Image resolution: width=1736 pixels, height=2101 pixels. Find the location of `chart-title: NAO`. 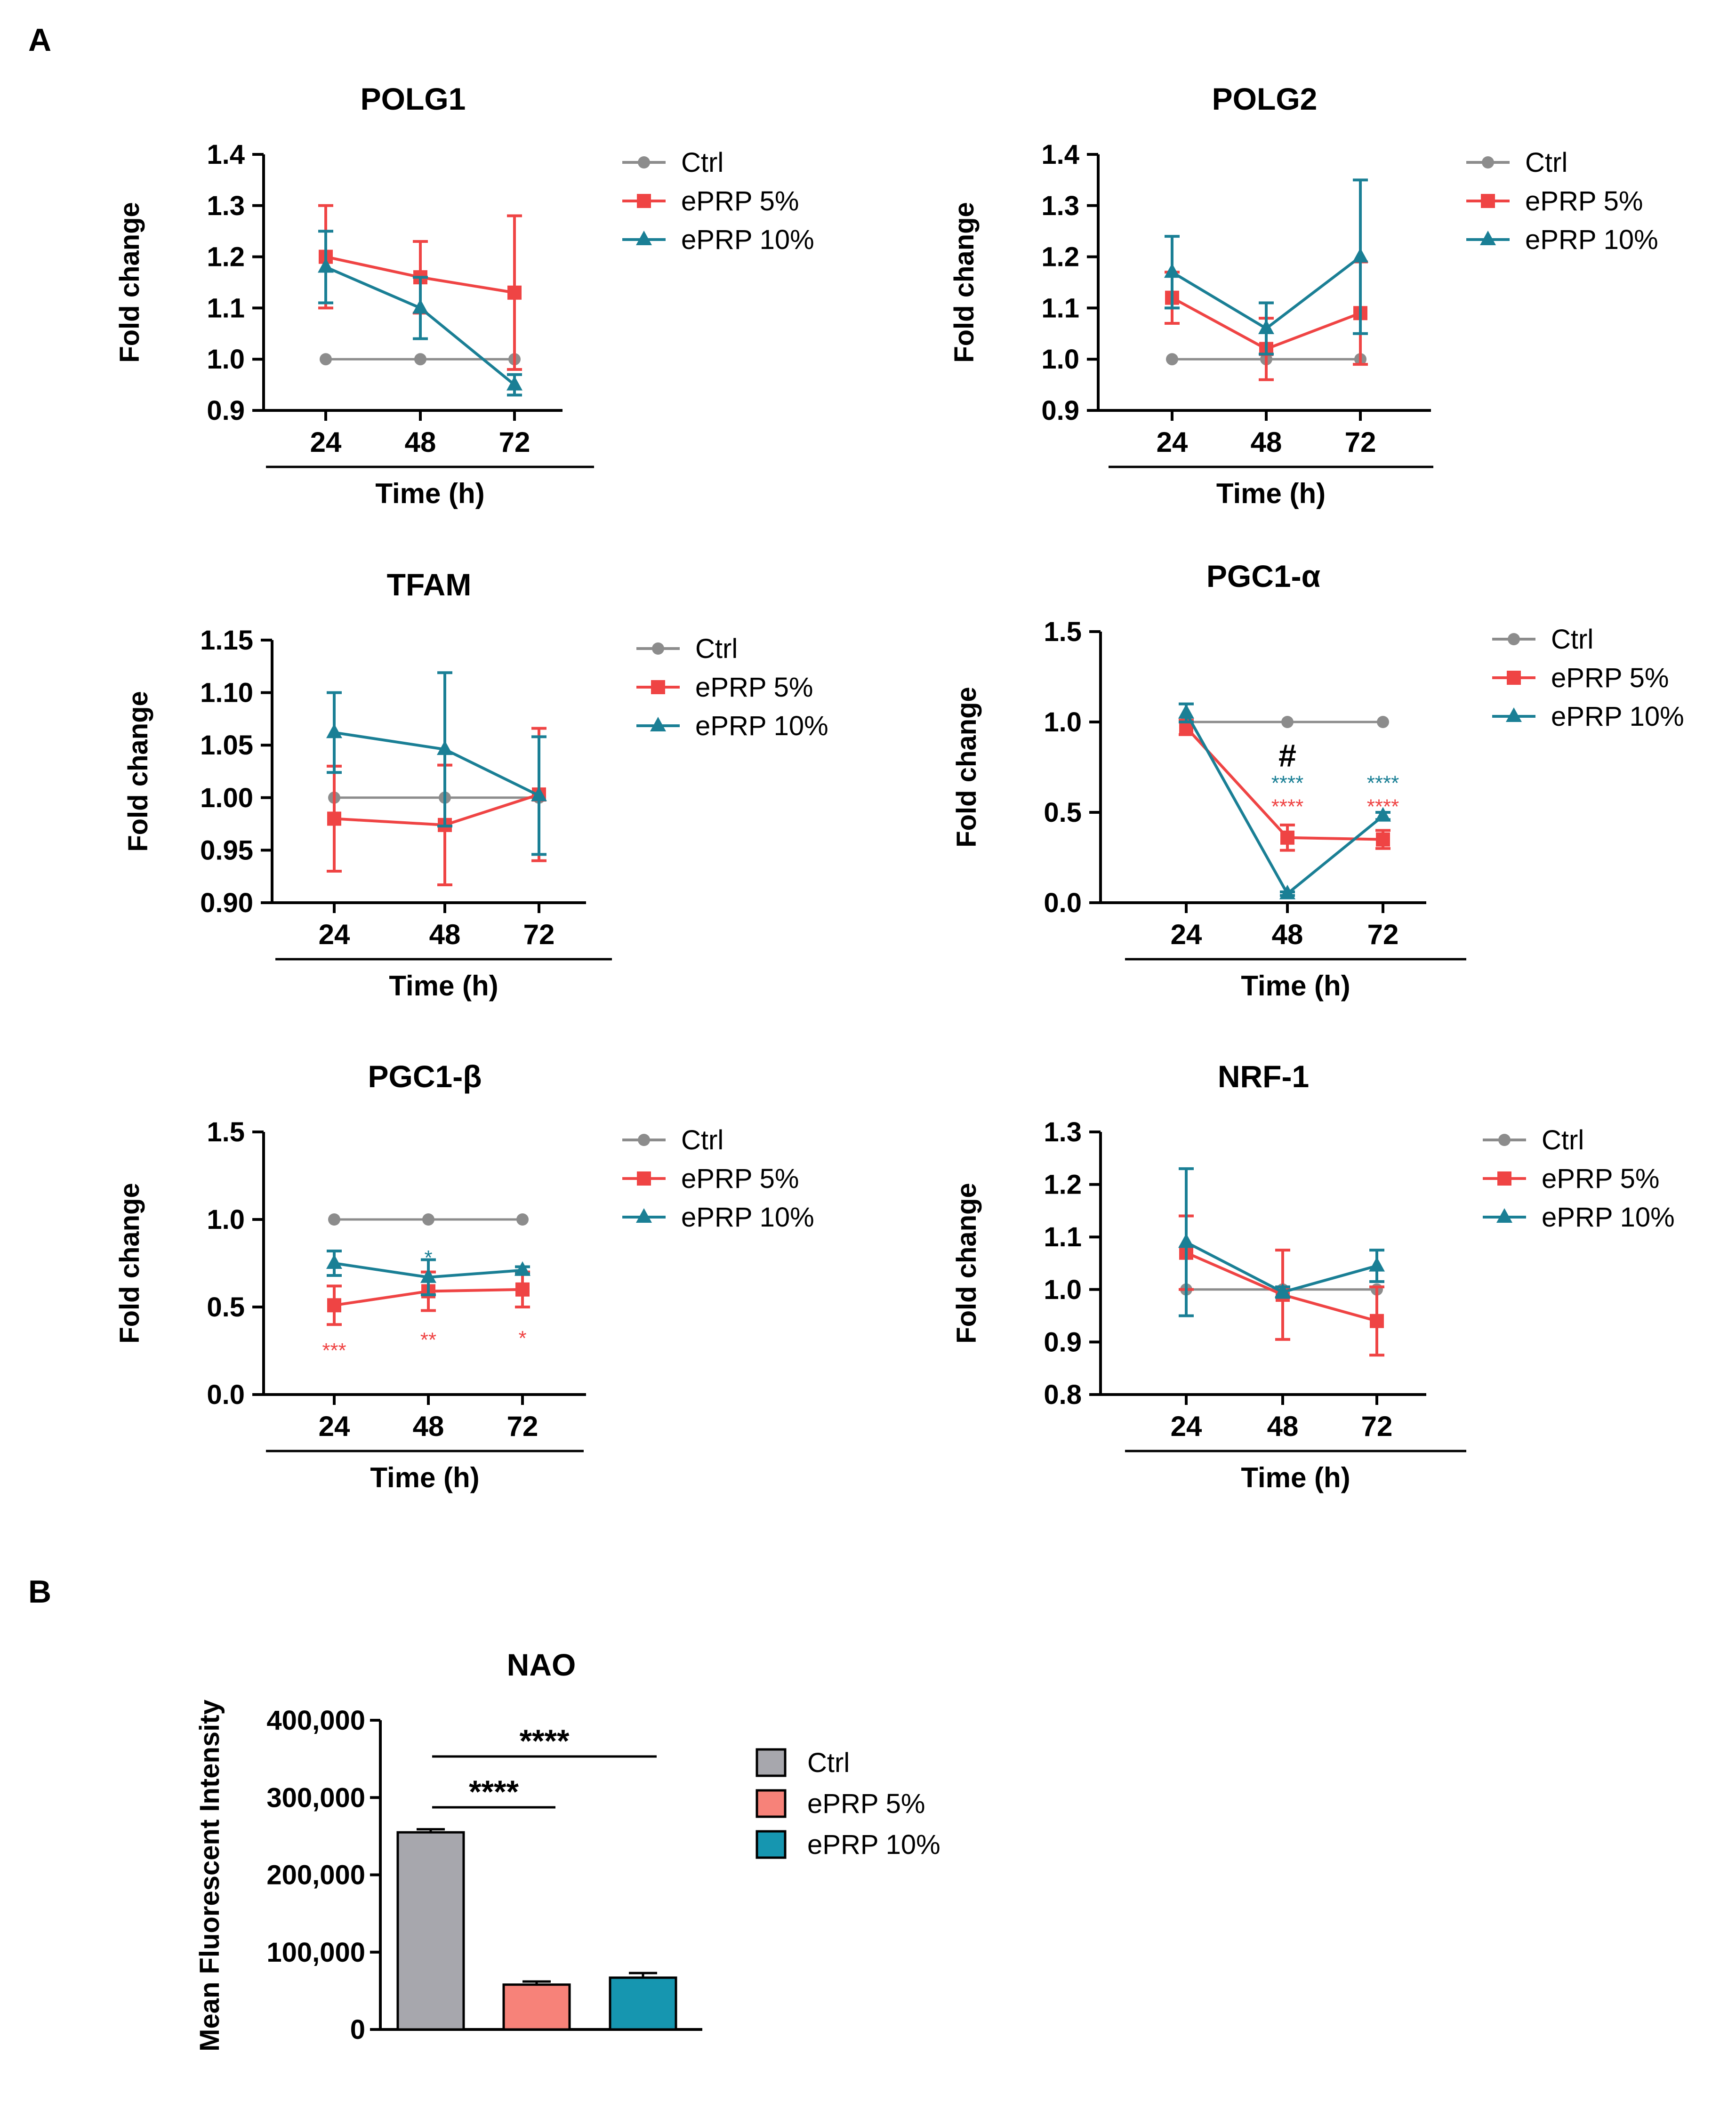

chart-title: NAO is located at coordinates (541, 1664).